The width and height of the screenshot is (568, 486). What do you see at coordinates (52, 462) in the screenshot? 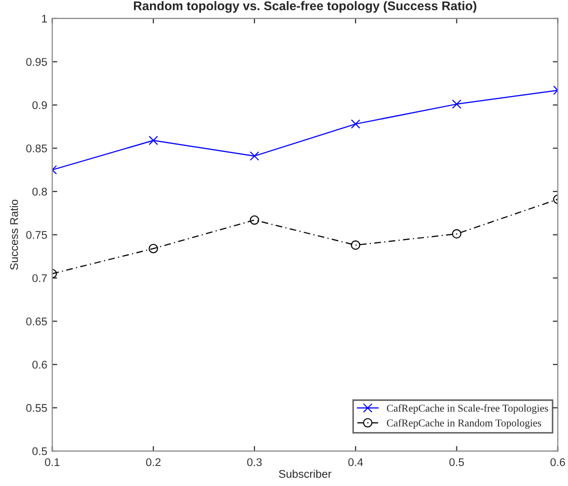
I see `x-tick-label: 0.1` at bounding box center [52, 462].